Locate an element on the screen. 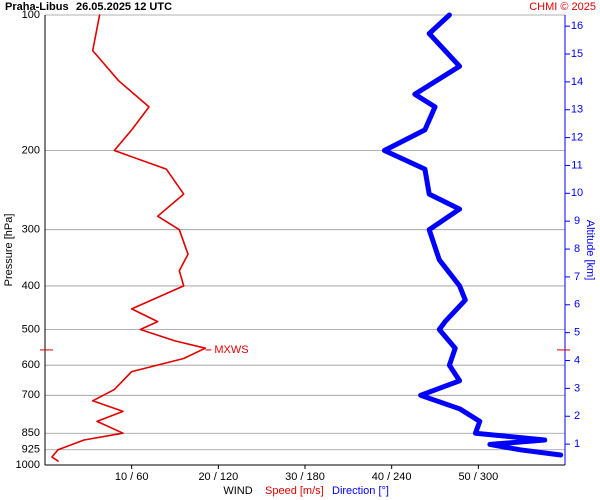 This screenshot has height=500, width=600. y-tick-label: 400 is located at coordinates (31, 286).